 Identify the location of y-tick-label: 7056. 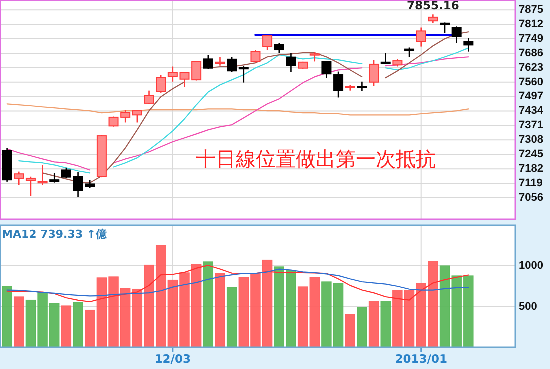
(531, 198).